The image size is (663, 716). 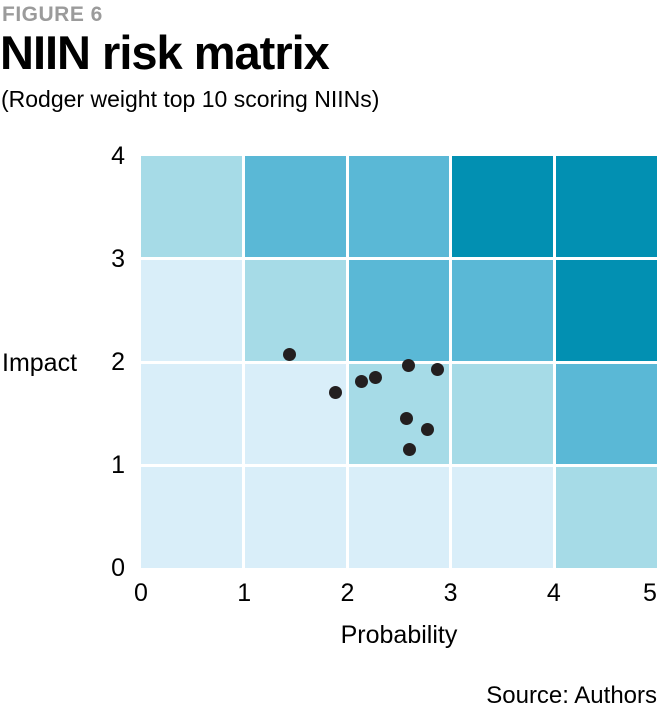 What do you see at coordinates (571, 695) in the screenshot?
I see `source-note: Source: Authors` at bounding box center [571, 695].